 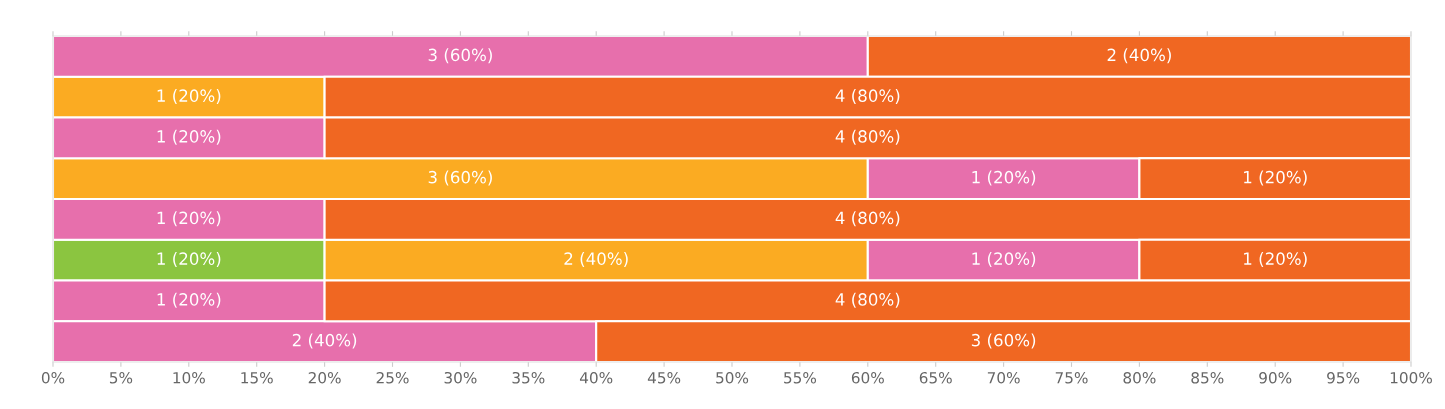 What do you see at coordinates (1343, 377) in the screenshot?
I see `x-tick-label: 95%` at bounding box center [1343, 377].